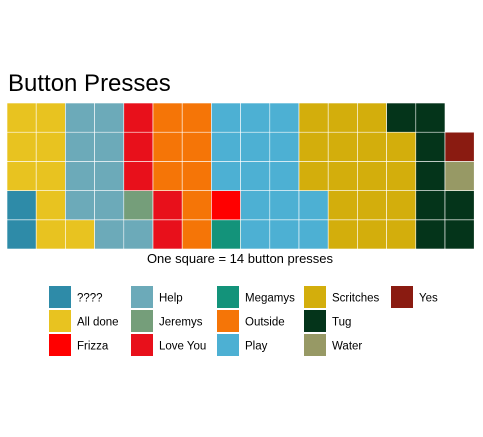  Describe the element at coordinates (181, 323) in the screenshot. I see `legend-label-4: Jeremys` at that location.